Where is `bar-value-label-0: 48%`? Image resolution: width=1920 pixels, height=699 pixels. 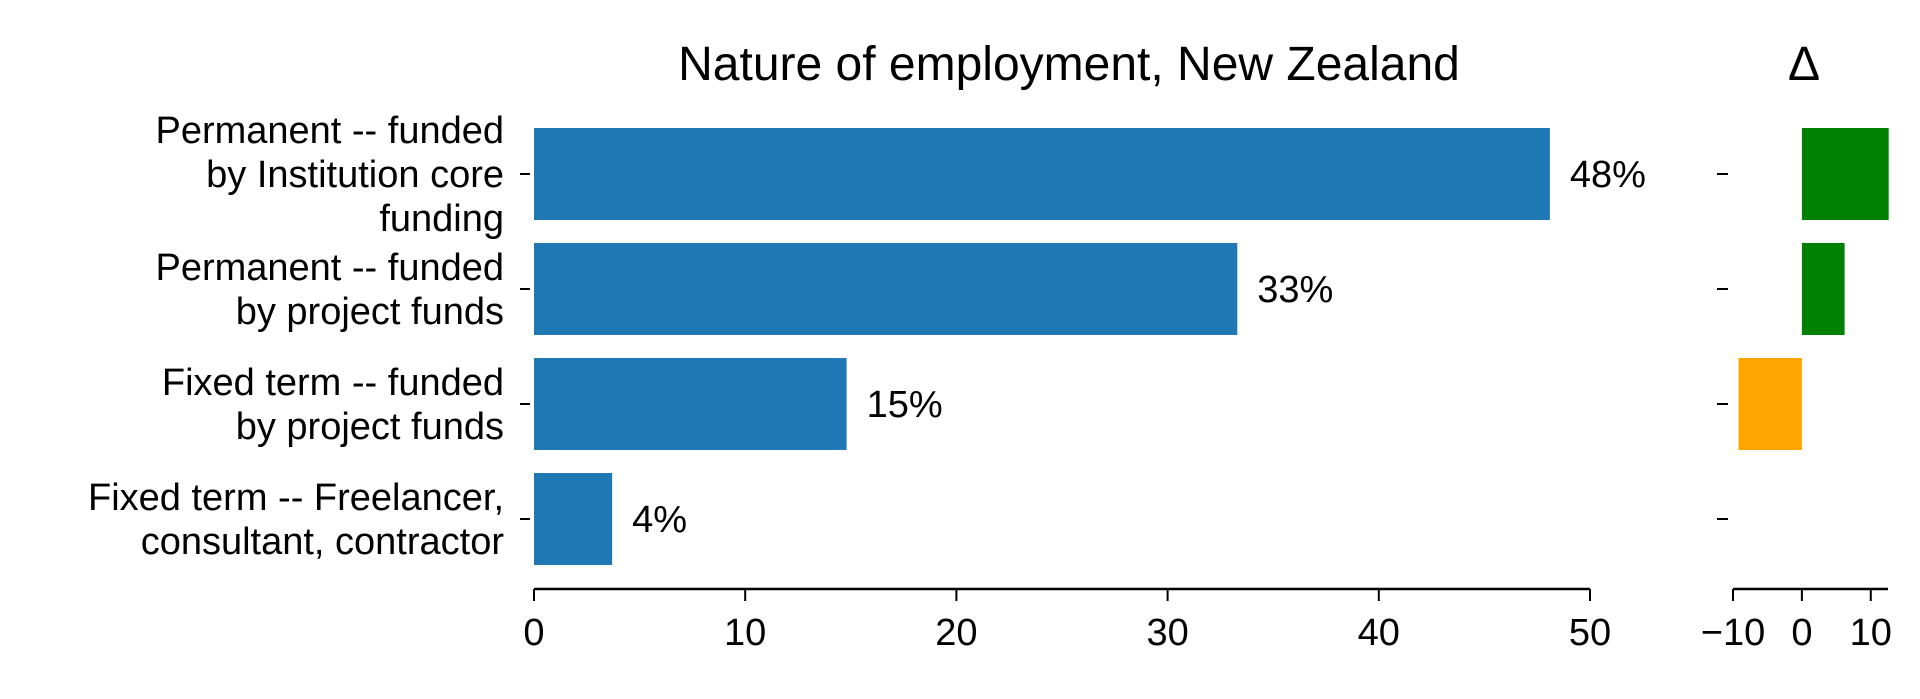
bar-value-label-0: 48% is located at coordinates (1608, 175).